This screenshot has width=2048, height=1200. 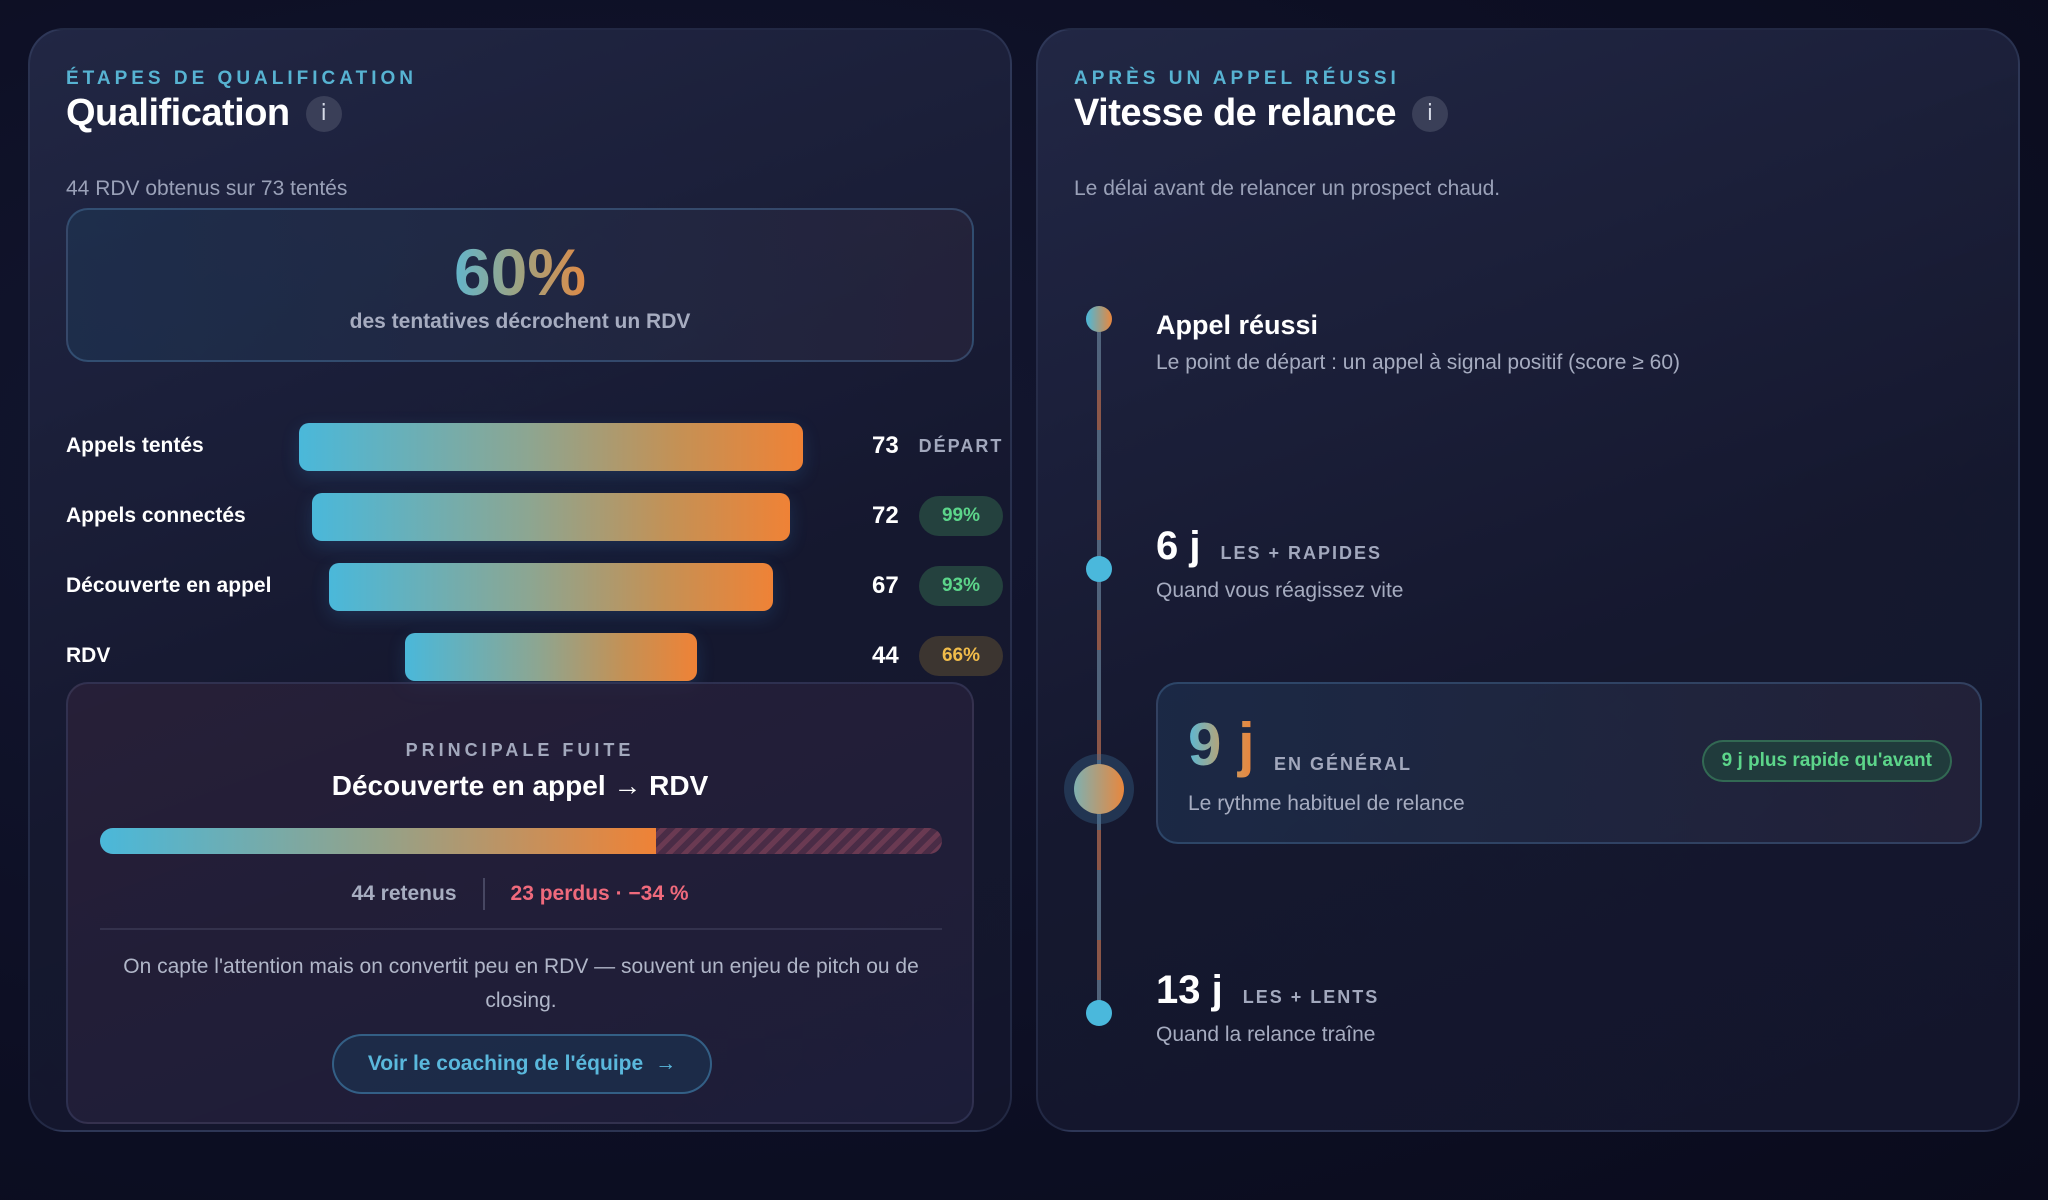 What do you see at coordinates (520, 785) in the screenshot?
I see `leak-title: Découverte en appel → RDV` at bounding box center [520, 785].